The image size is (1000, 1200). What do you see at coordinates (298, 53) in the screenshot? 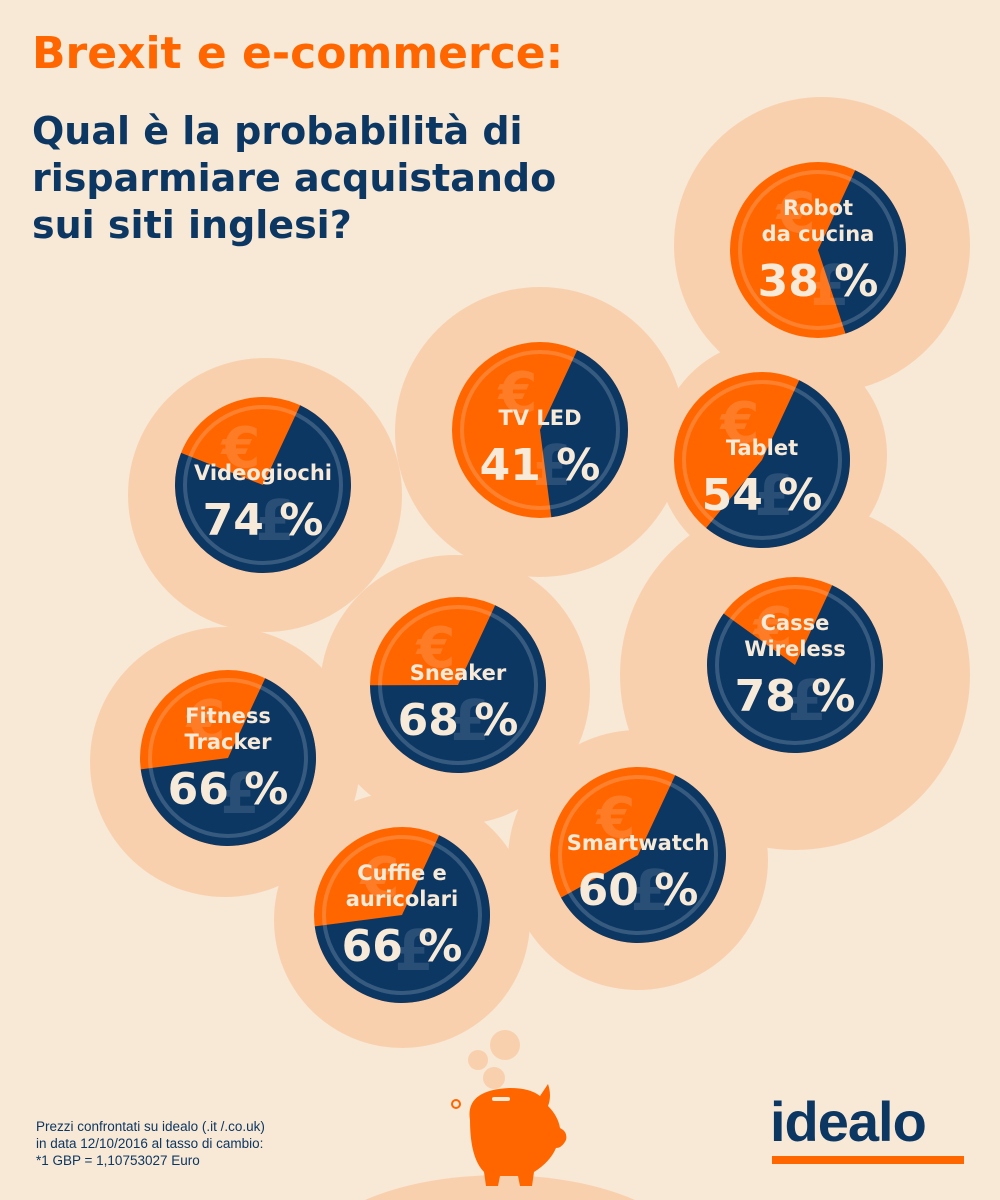
I see `page-title: Brexit e e-commerce:` at bounding box center [298, 53].